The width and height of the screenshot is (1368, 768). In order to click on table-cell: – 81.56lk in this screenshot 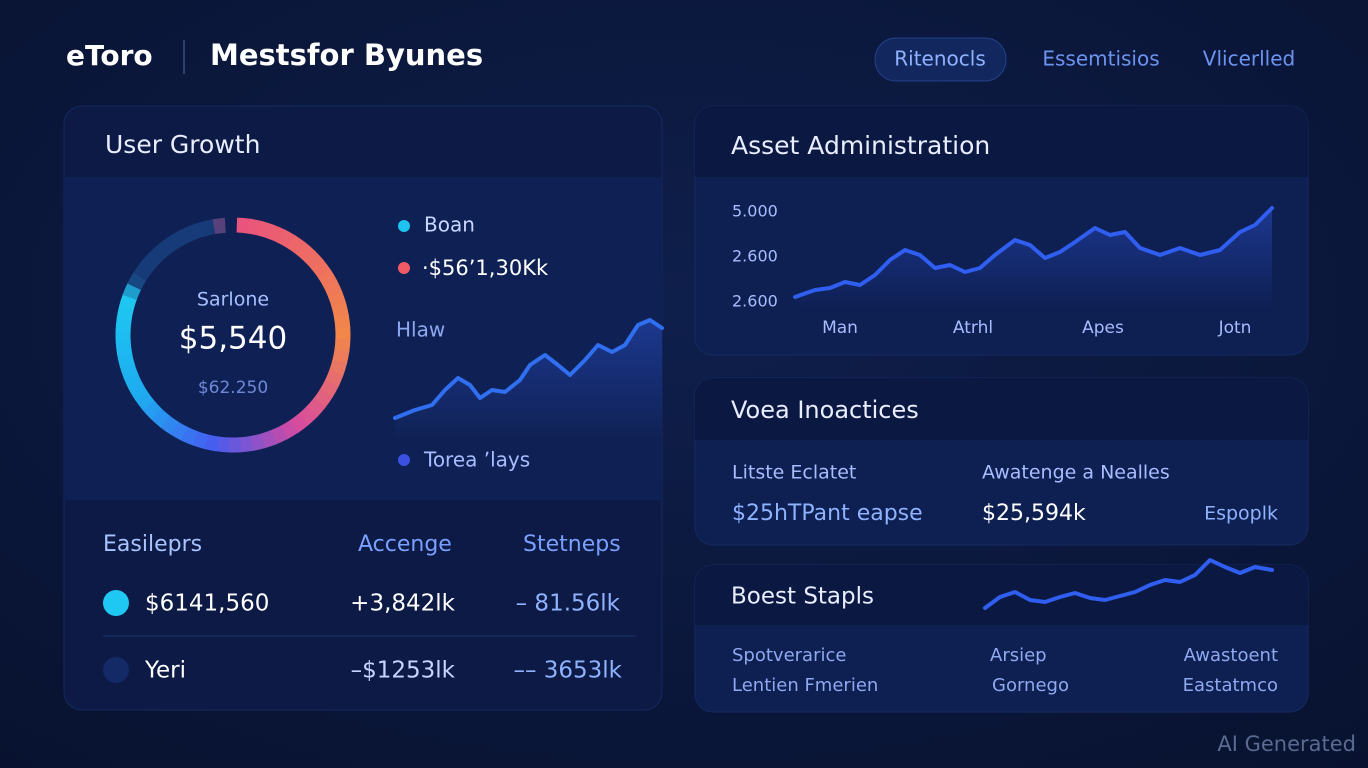, I will do `click(568, 604)`.